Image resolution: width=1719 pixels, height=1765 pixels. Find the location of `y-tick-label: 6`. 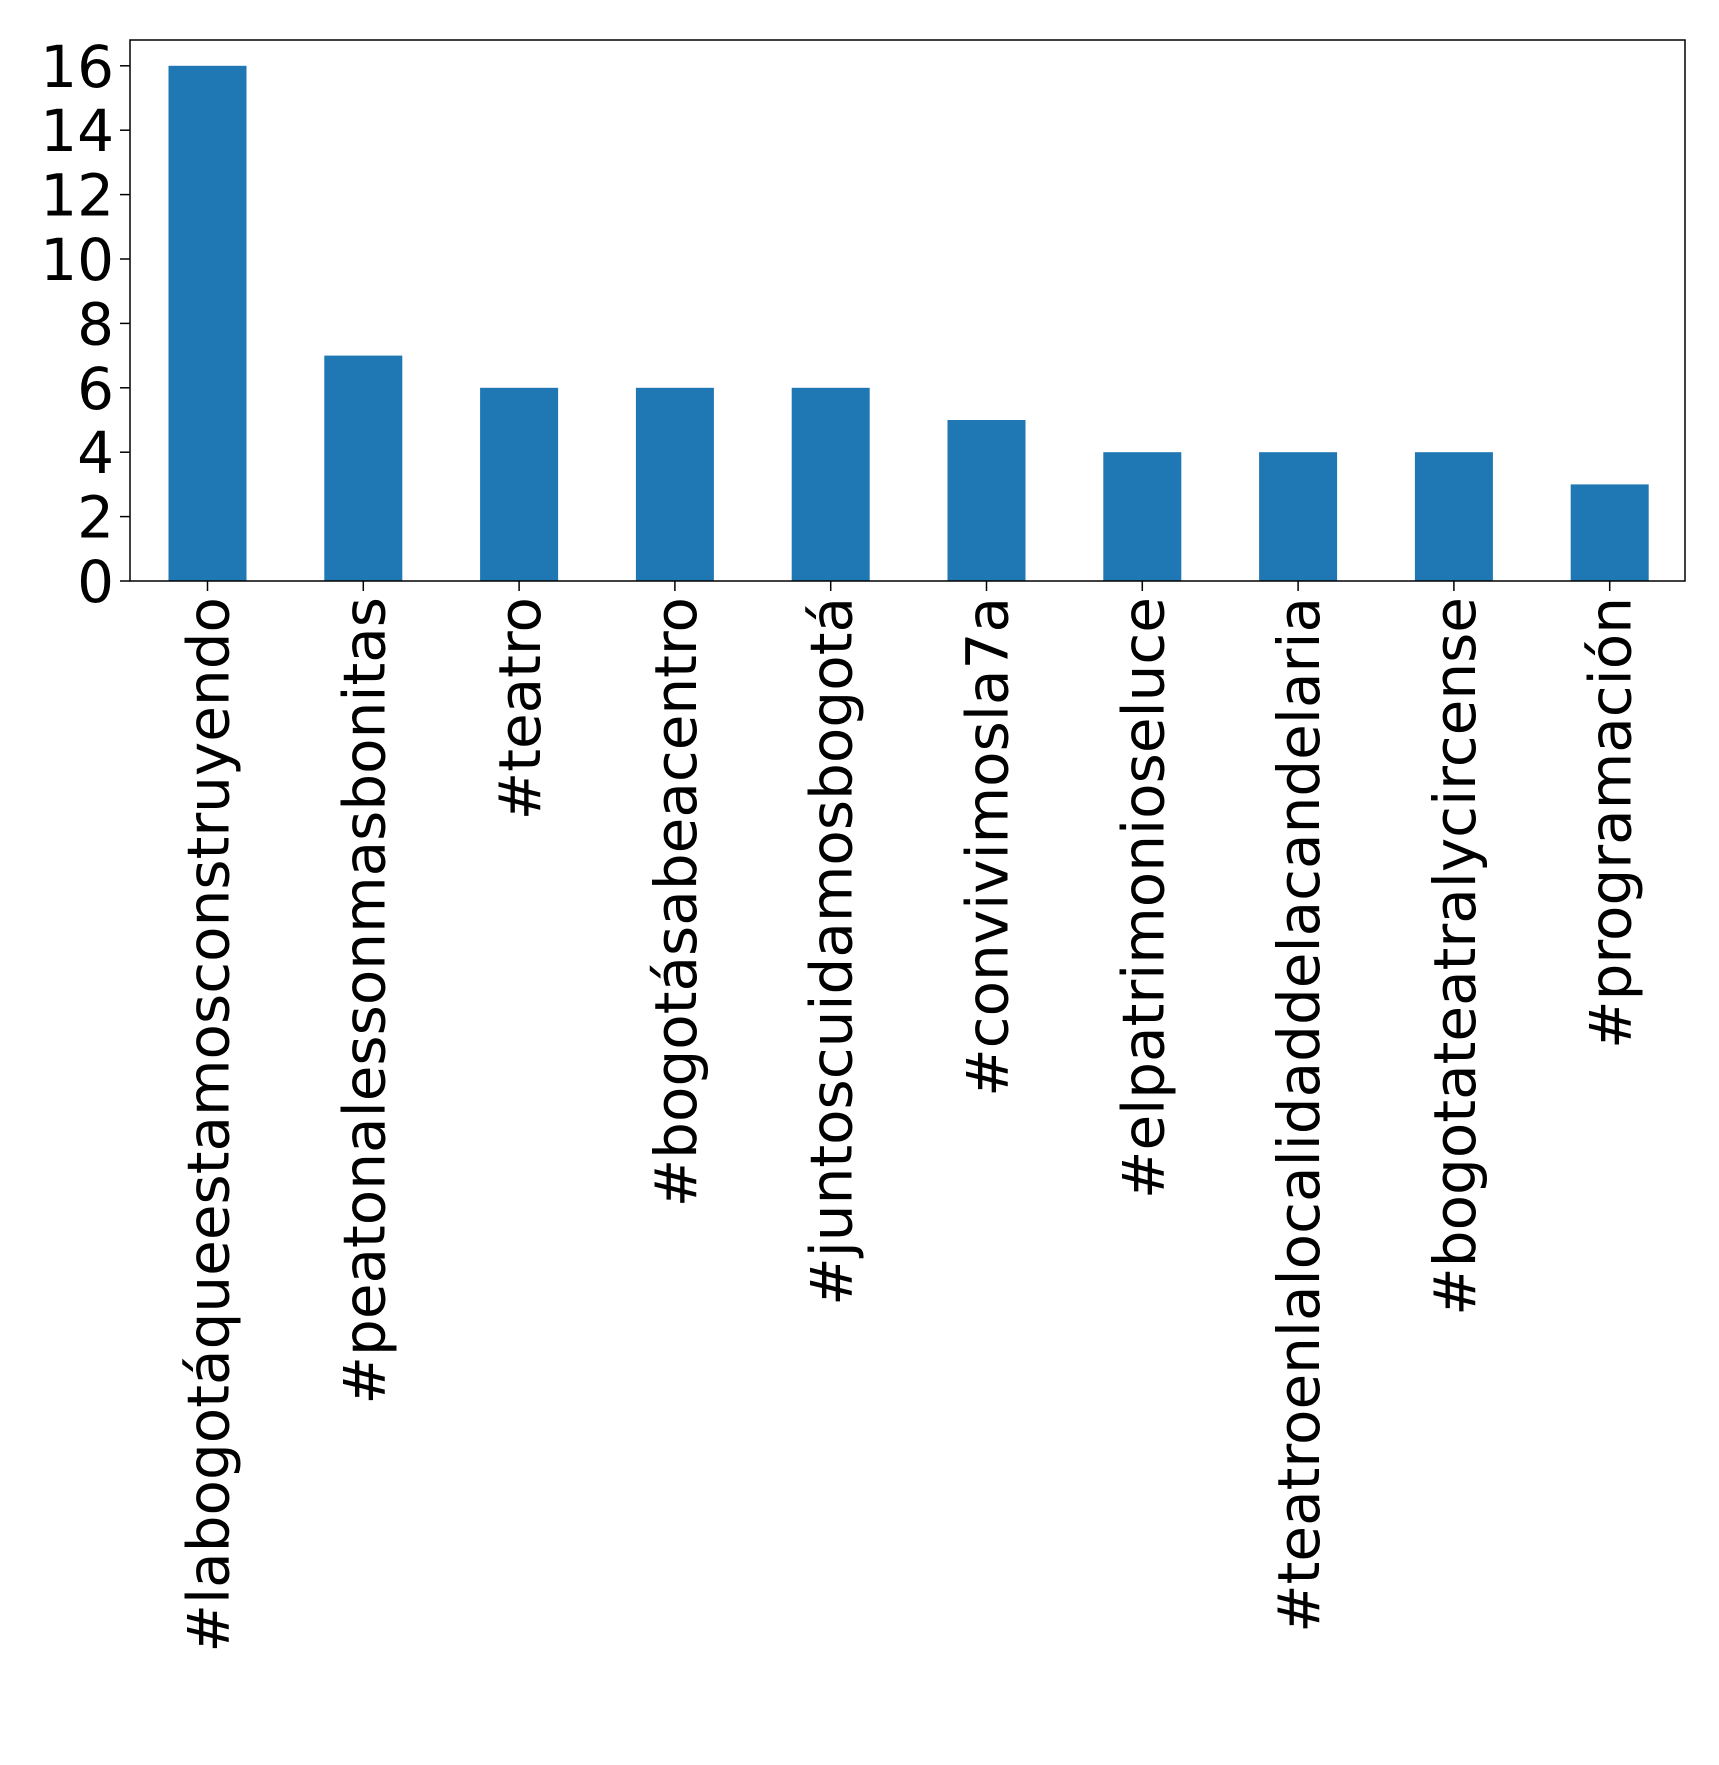

y-tick-label: 6 is located at coordinates (95, 389).